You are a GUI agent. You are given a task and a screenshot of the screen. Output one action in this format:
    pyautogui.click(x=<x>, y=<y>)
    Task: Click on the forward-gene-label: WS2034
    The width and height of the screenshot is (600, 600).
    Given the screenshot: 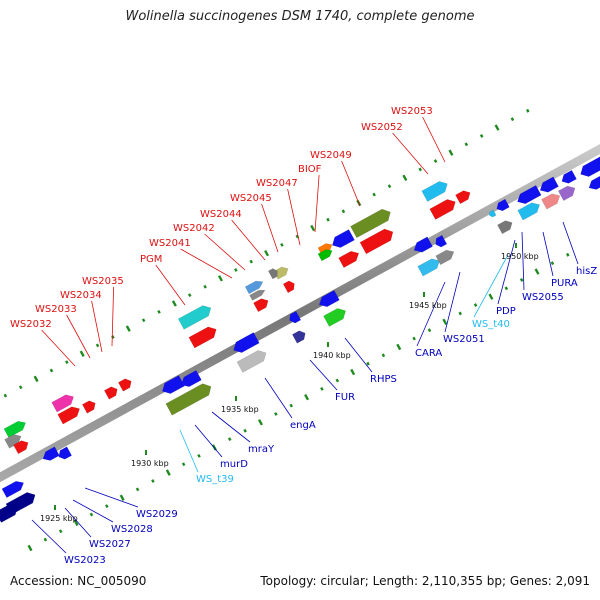 What is the action you would take?
    pyautogui.click(x=81, y=295)
    